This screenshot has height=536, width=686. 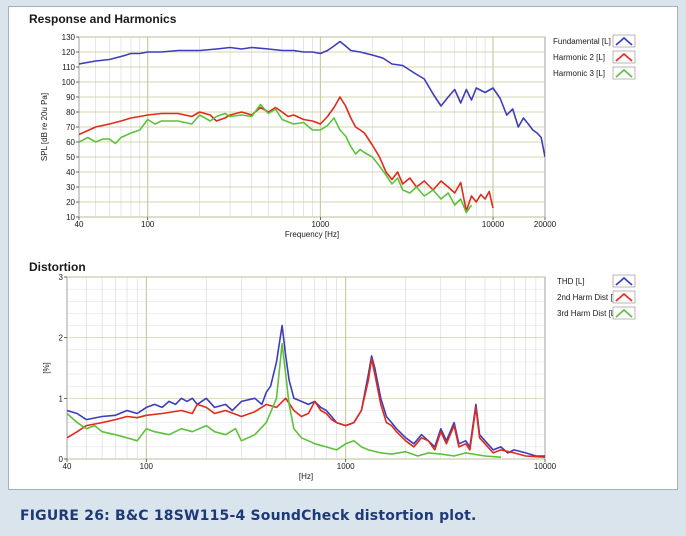 I want to click on resp-ytick-label: 10, so click(x=70, y=217).